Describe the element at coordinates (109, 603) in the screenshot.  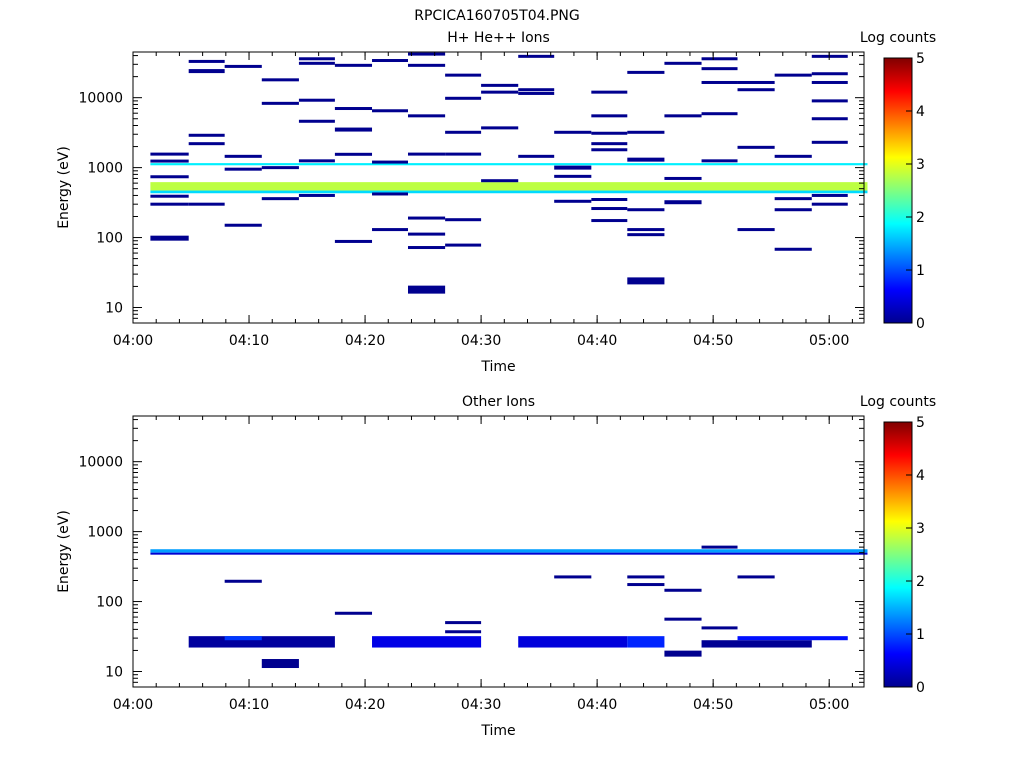
I see `y-tick-label: 100` at that location.